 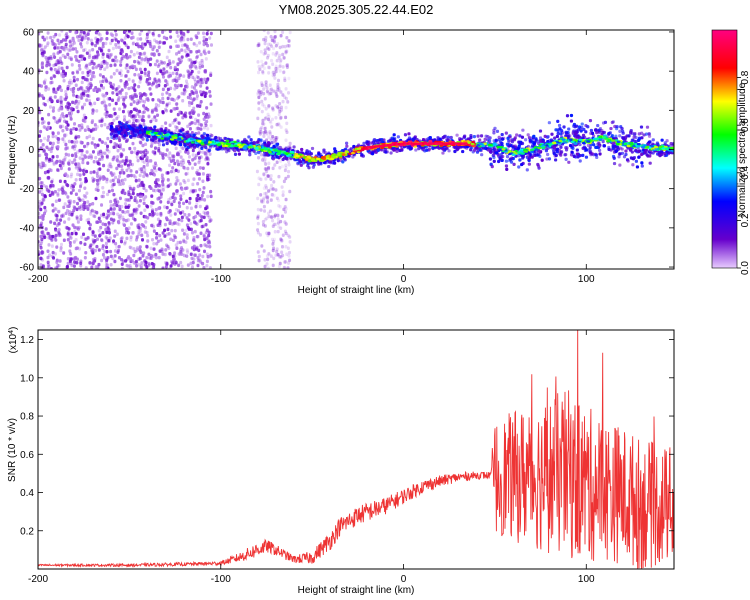 What do you see at coordinates (745, 77) in the screenshot?
I see `colorbar-tick-label: 0.8` at bounding box center [745, 77].